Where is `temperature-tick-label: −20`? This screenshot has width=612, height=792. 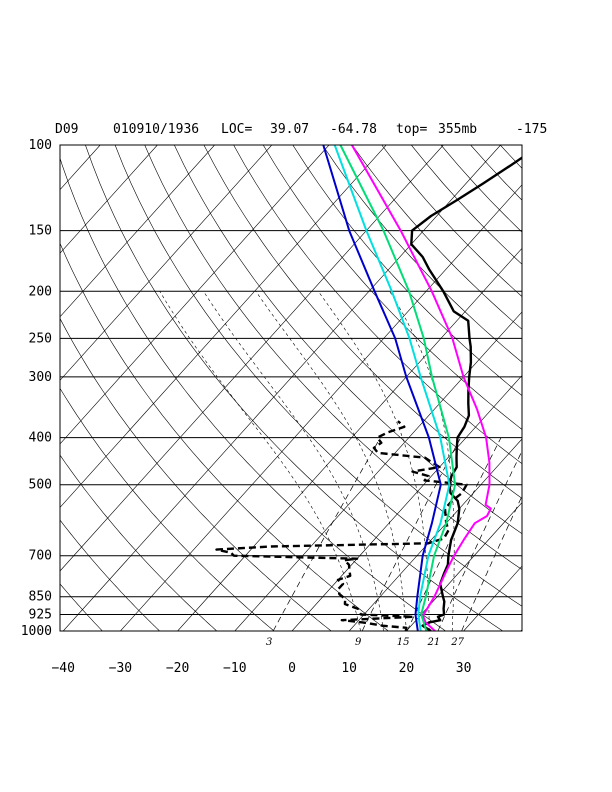 temperature-tick-label: −20 is located at coordinates (177, 668).